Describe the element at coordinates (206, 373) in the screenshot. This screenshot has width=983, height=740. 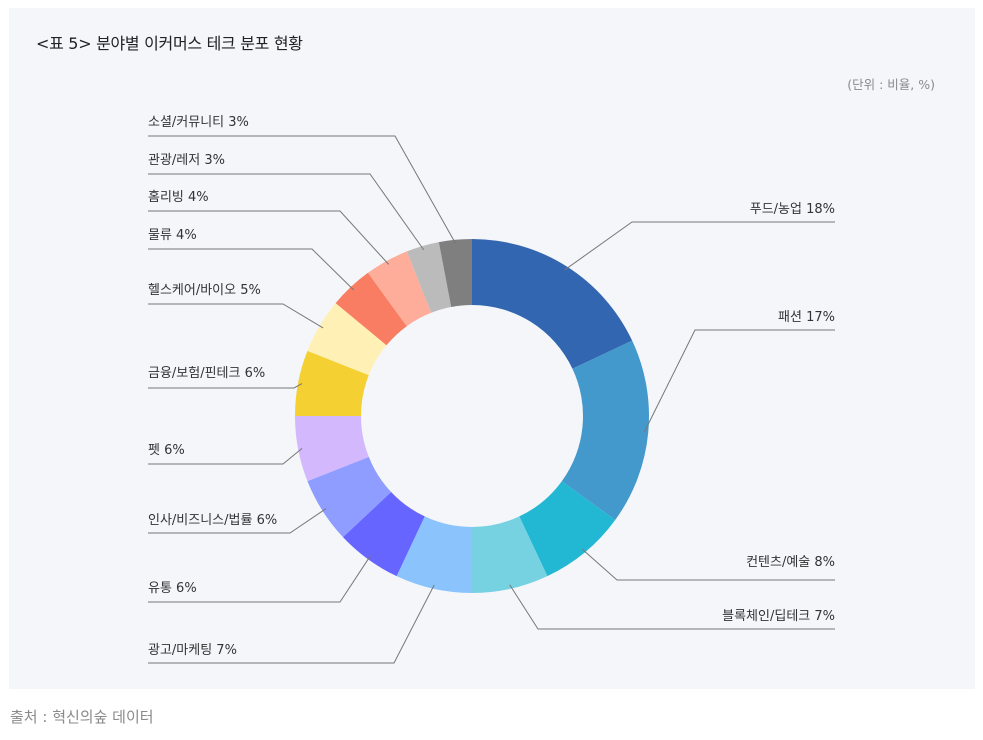
I see `slice-label: 금융/보험/핀테크 6%` at that location.